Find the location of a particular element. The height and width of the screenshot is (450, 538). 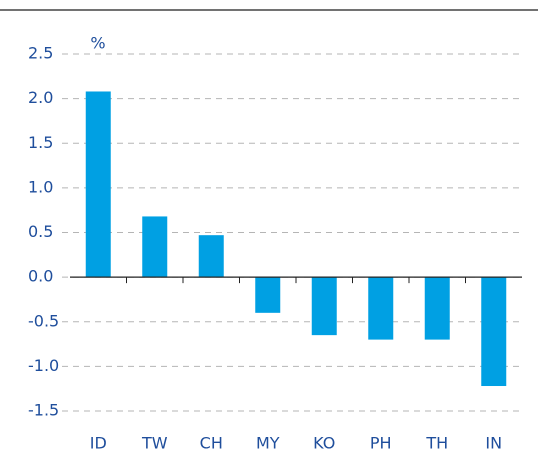

x-tick-label: IN is located at coordinates (493, 442).